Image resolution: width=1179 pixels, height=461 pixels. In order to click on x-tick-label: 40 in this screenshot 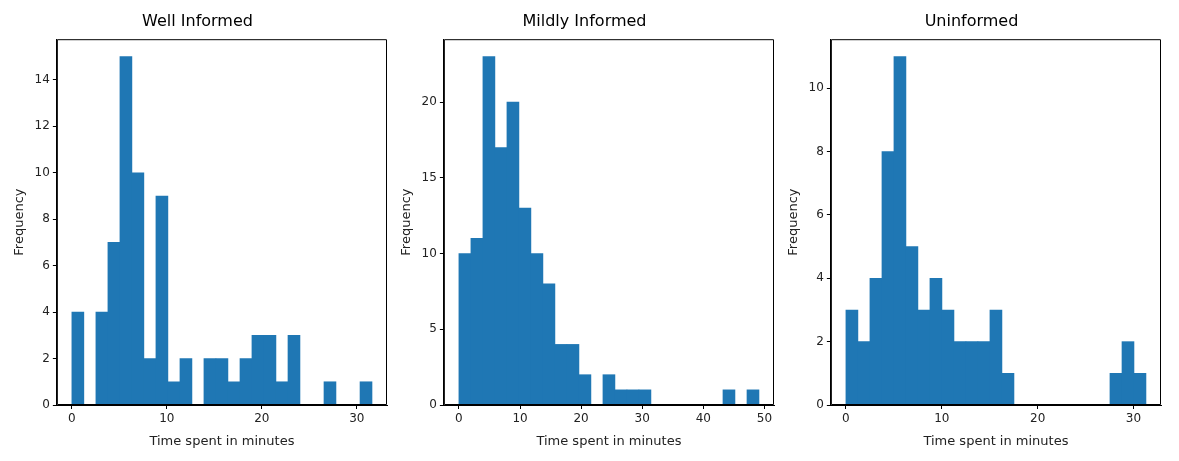, I will do `click(703, 418)`.